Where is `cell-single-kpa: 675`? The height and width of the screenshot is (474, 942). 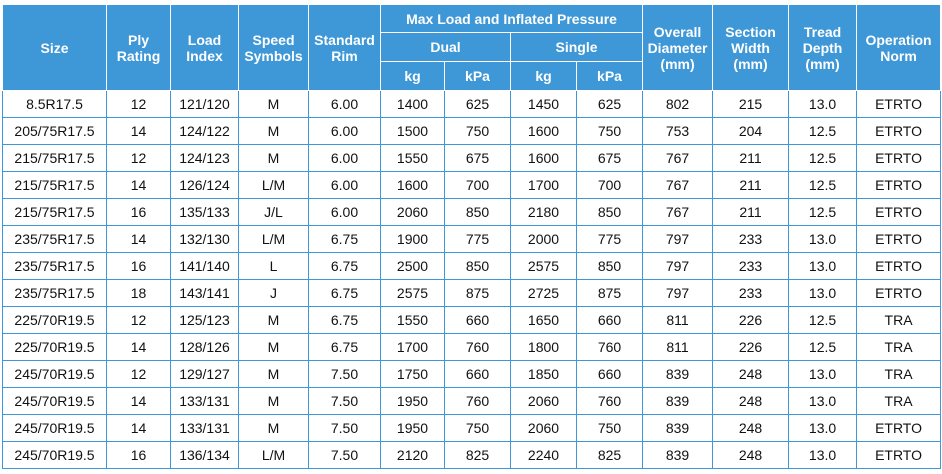
cell-single-kpa: 675 is located at coordinates (610, 158).